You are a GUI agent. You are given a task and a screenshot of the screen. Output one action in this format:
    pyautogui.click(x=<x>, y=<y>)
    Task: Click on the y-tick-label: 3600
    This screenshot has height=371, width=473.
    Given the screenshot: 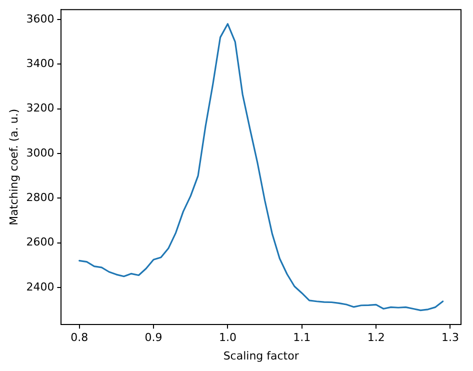 What is the action you would take?
    pyautogui.click(x=40, y=19)
    